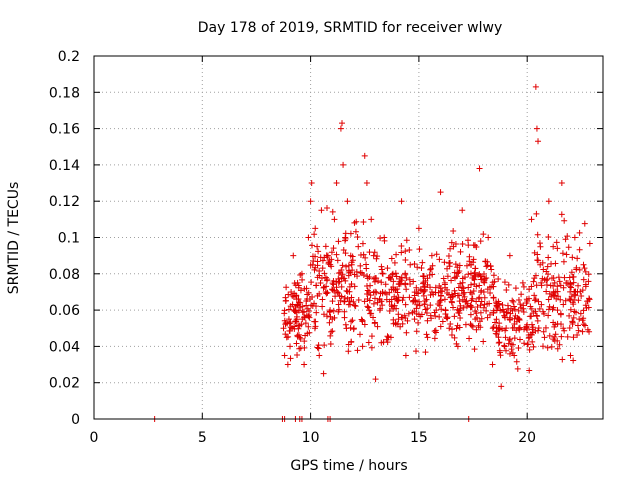 The image size is (640, 480). I want to click on y-tick-label: 0.06, so click(64, 311).